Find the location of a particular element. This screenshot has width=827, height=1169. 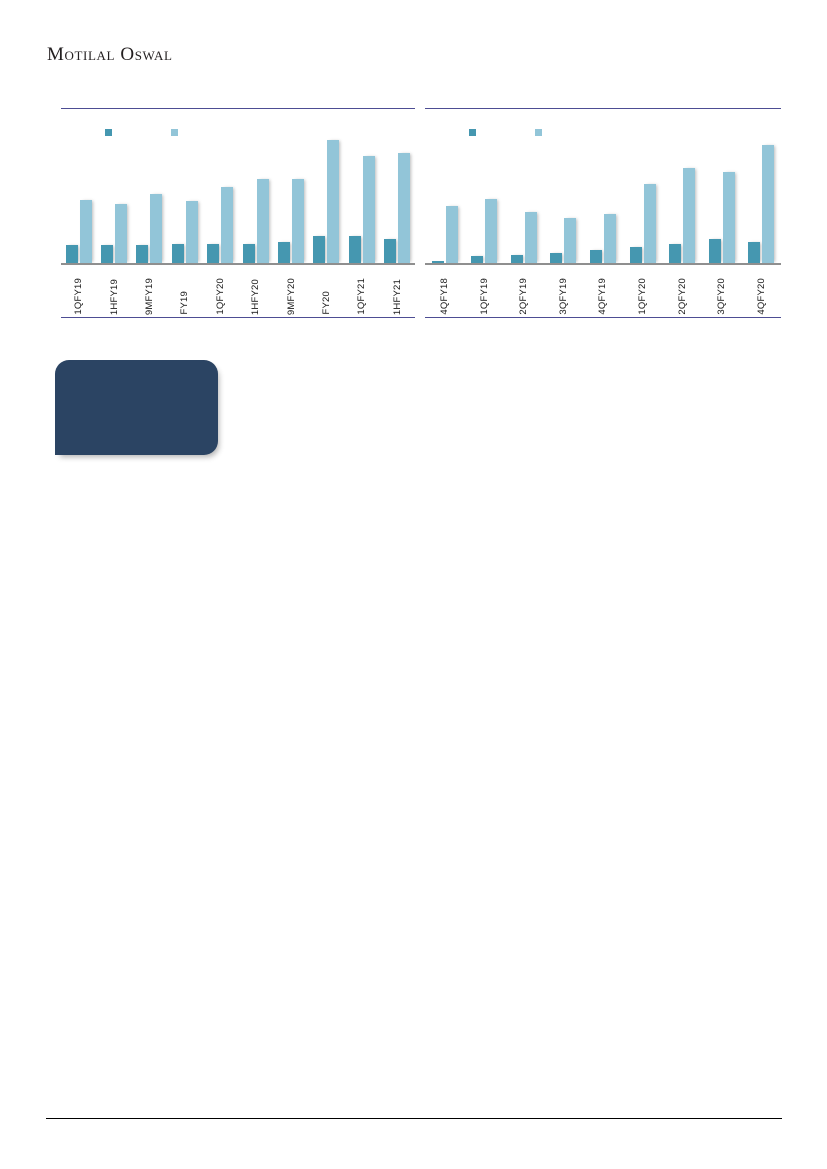

callout-text is located at coordinates (136, 368).